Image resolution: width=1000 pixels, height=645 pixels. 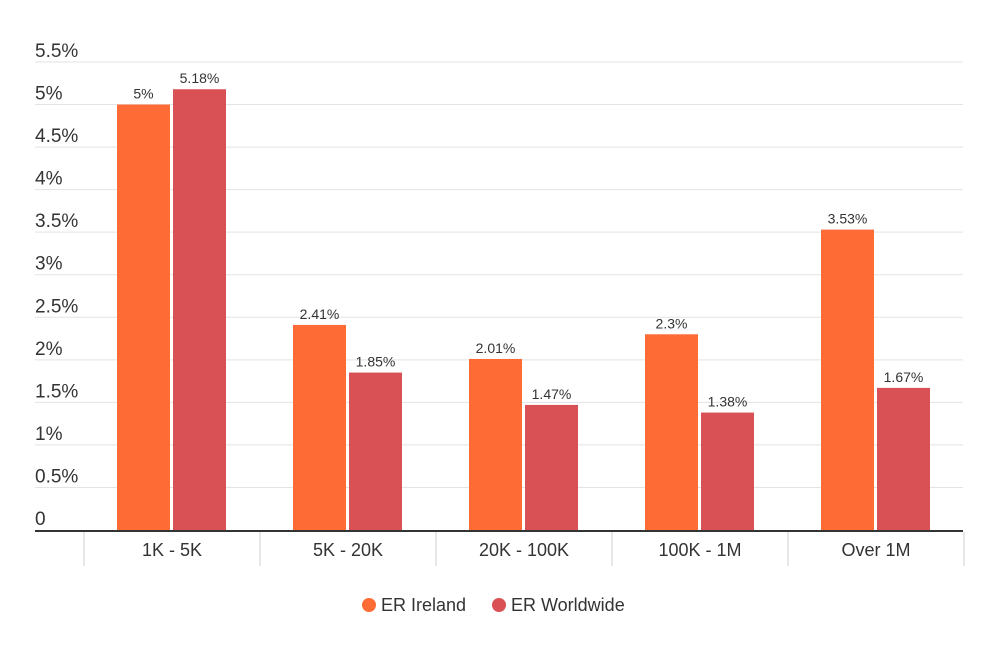 What do you see at coordinates (348, 550) in the screenshot?
I see `x-tick-label: 5K - 20K` at bounding box center [348, 550].